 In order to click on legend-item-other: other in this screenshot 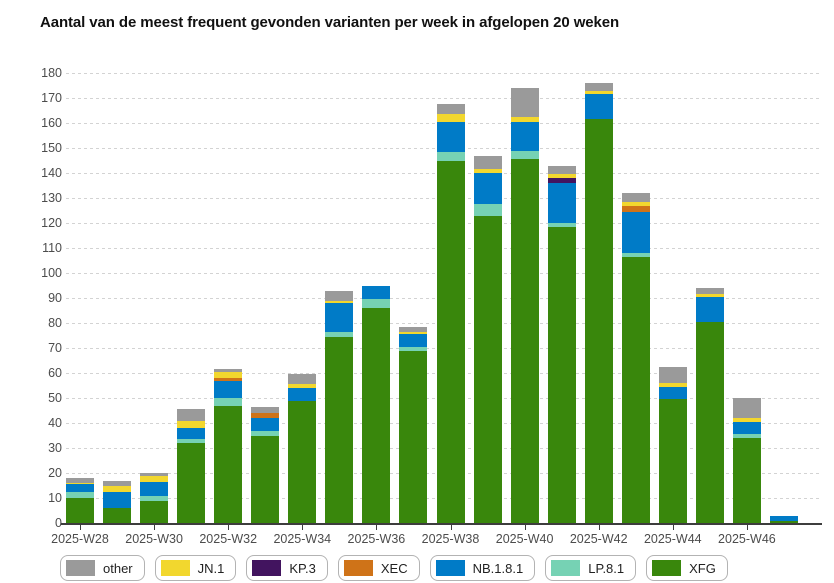, I will do `click(102, 568)`.